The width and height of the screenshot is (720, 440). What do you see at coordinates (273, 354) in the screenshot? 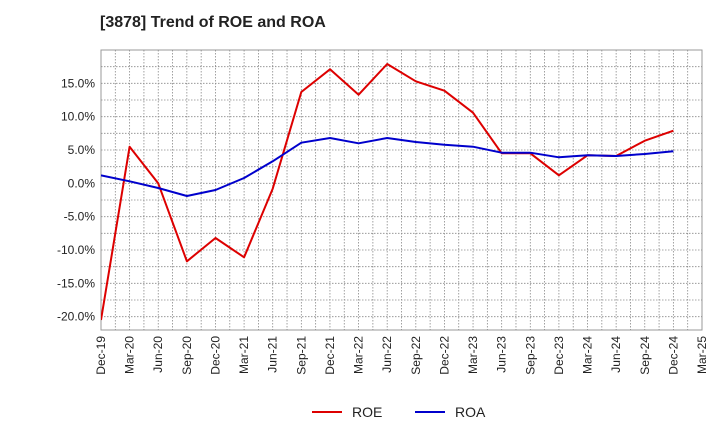
I see `x-tick-label: Jun-21` at bounding box center [273, 354].